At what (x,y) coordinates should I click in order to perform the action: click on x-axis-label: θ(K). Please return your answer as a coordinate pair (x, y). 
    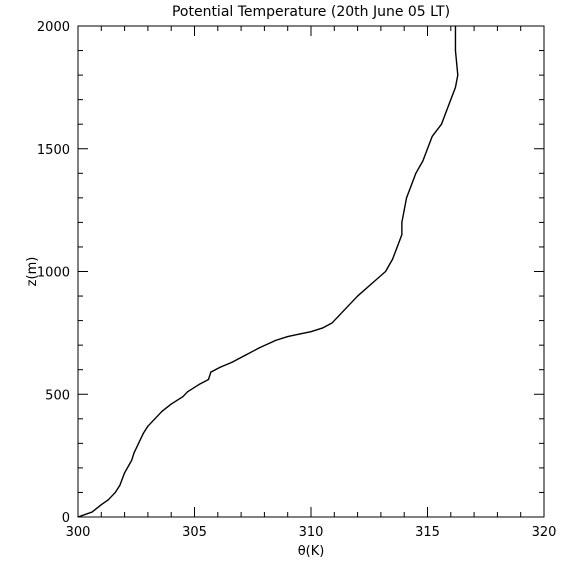
    Looking at the image, I should click on (311, 551).